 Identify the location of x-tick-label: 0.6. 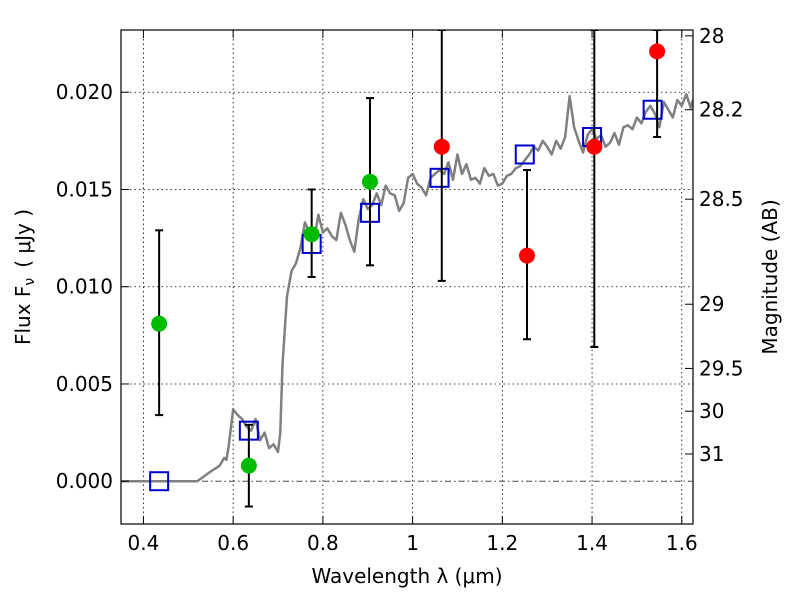
(233, 543).